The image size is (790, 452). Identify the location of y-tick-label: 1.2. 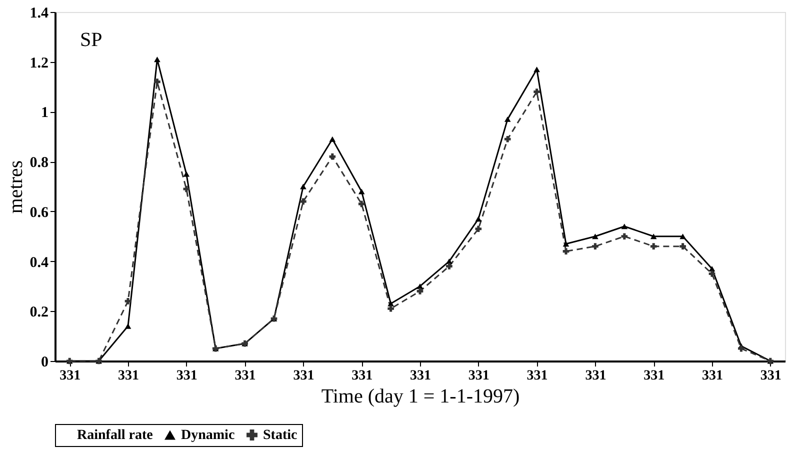
(39, 63).